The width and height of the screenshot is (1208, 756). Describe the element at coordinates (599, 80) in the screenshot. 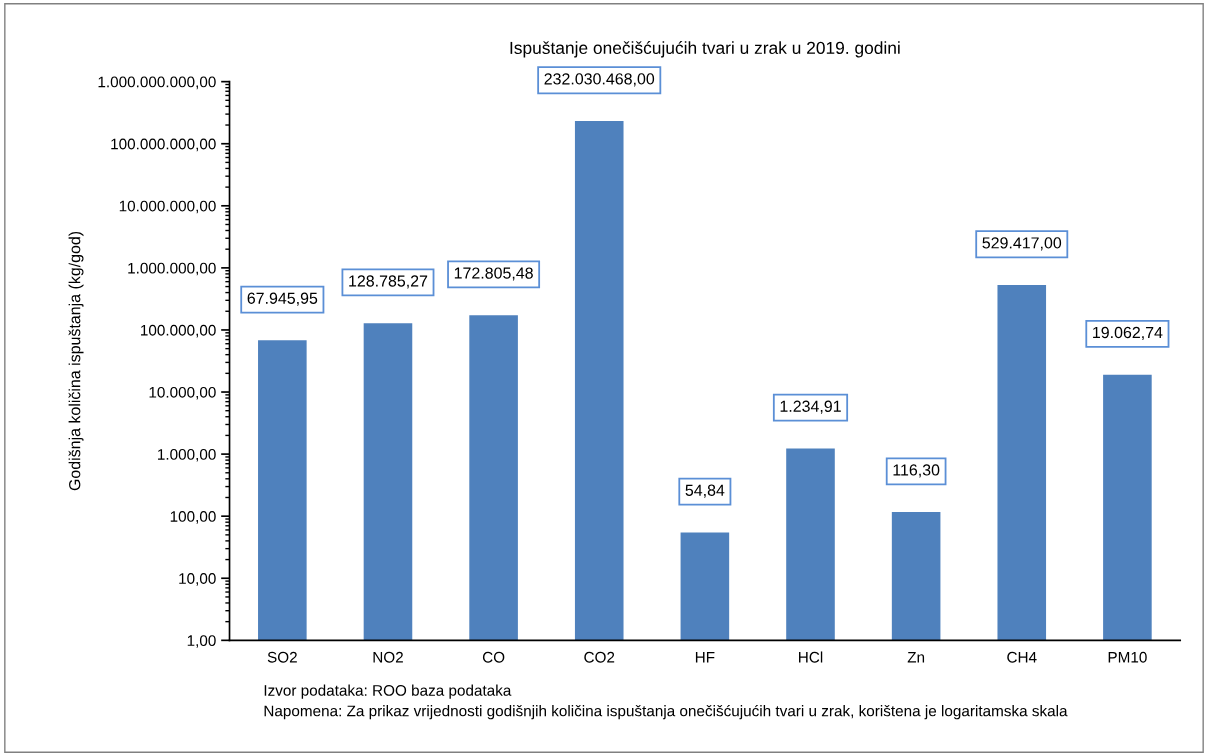

I see `data-label: 232.030.468,00` at that location.